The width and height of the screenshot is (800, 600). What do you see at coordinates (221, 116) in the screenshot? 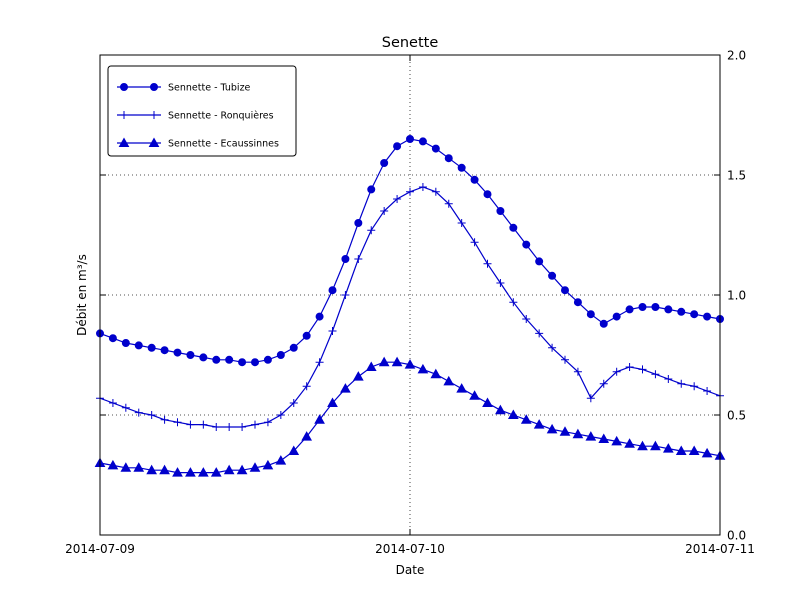
I see `legend-label-ronquieres: Sennette - Ronquières` at bounding box center [221, 116].